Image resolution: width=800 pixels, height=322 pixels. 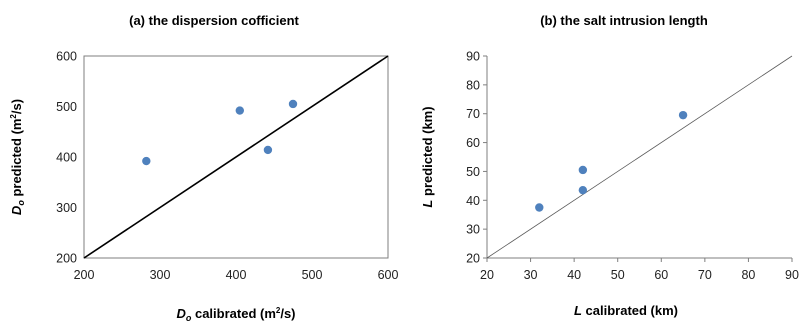 What do you see at coordinates (487, 275) in the screenshot?
I see `chart-b-x-tick-label: 20` at bounding box center [487, 275].